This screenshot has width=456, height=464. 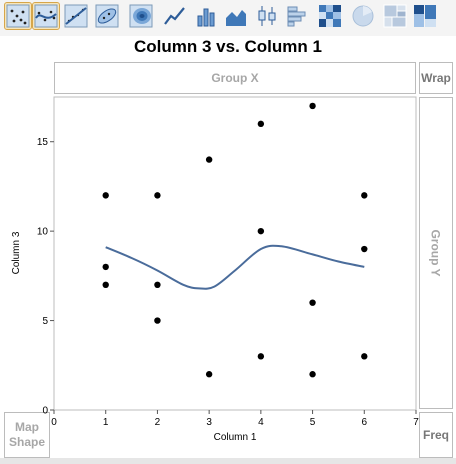 I want to click on line-button, so click(x=175, y=16).